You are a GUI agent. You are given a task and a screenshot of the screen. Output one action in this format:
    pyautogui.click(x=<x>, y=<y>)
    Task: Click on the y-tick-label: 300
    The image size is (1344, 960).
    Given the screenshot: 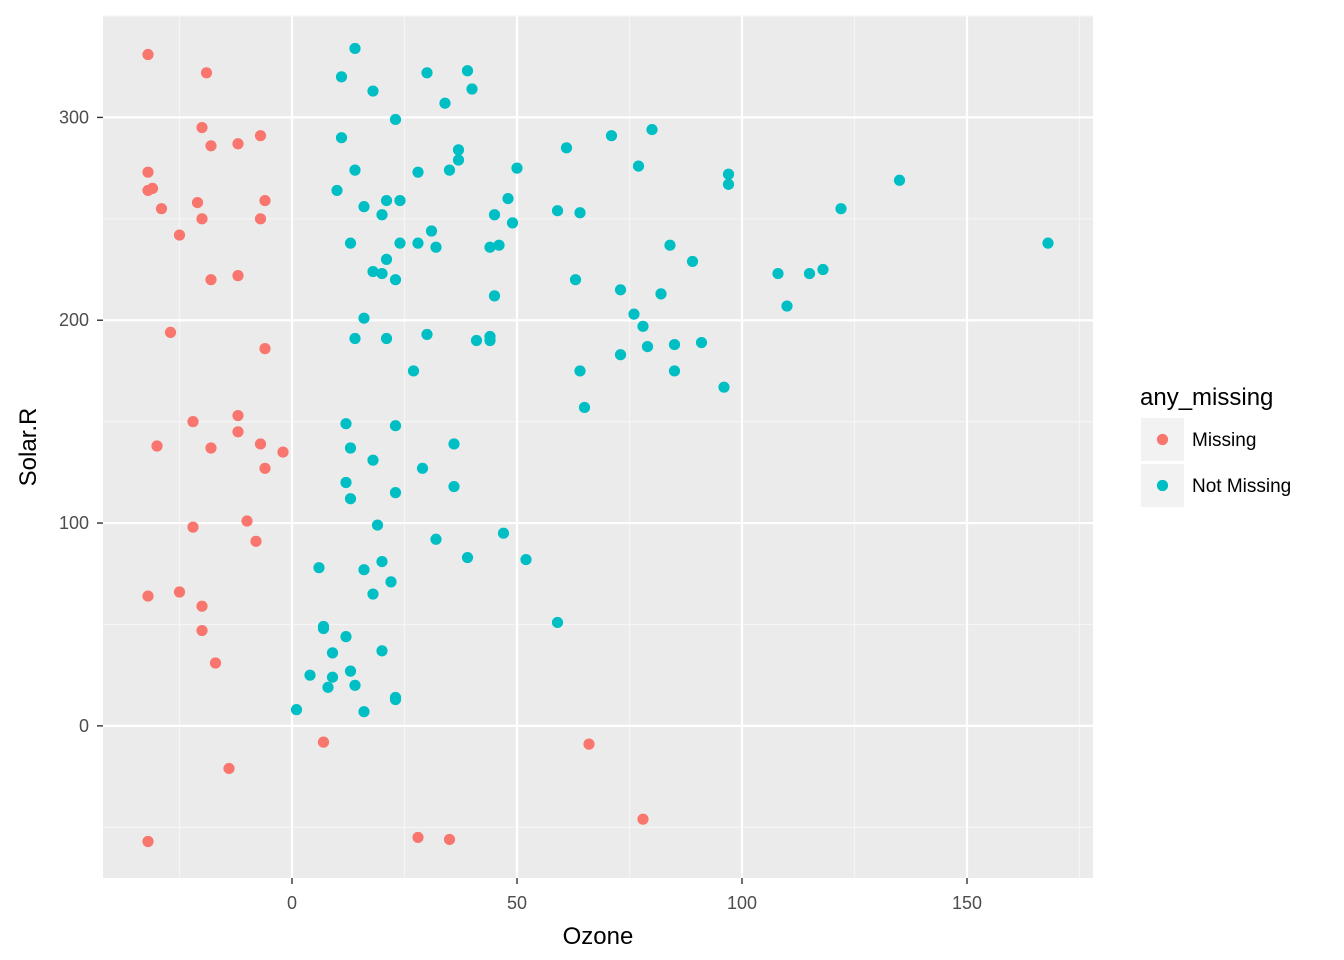 What is the action you would take?
    pyautogui.click(x=74, y=117)
    